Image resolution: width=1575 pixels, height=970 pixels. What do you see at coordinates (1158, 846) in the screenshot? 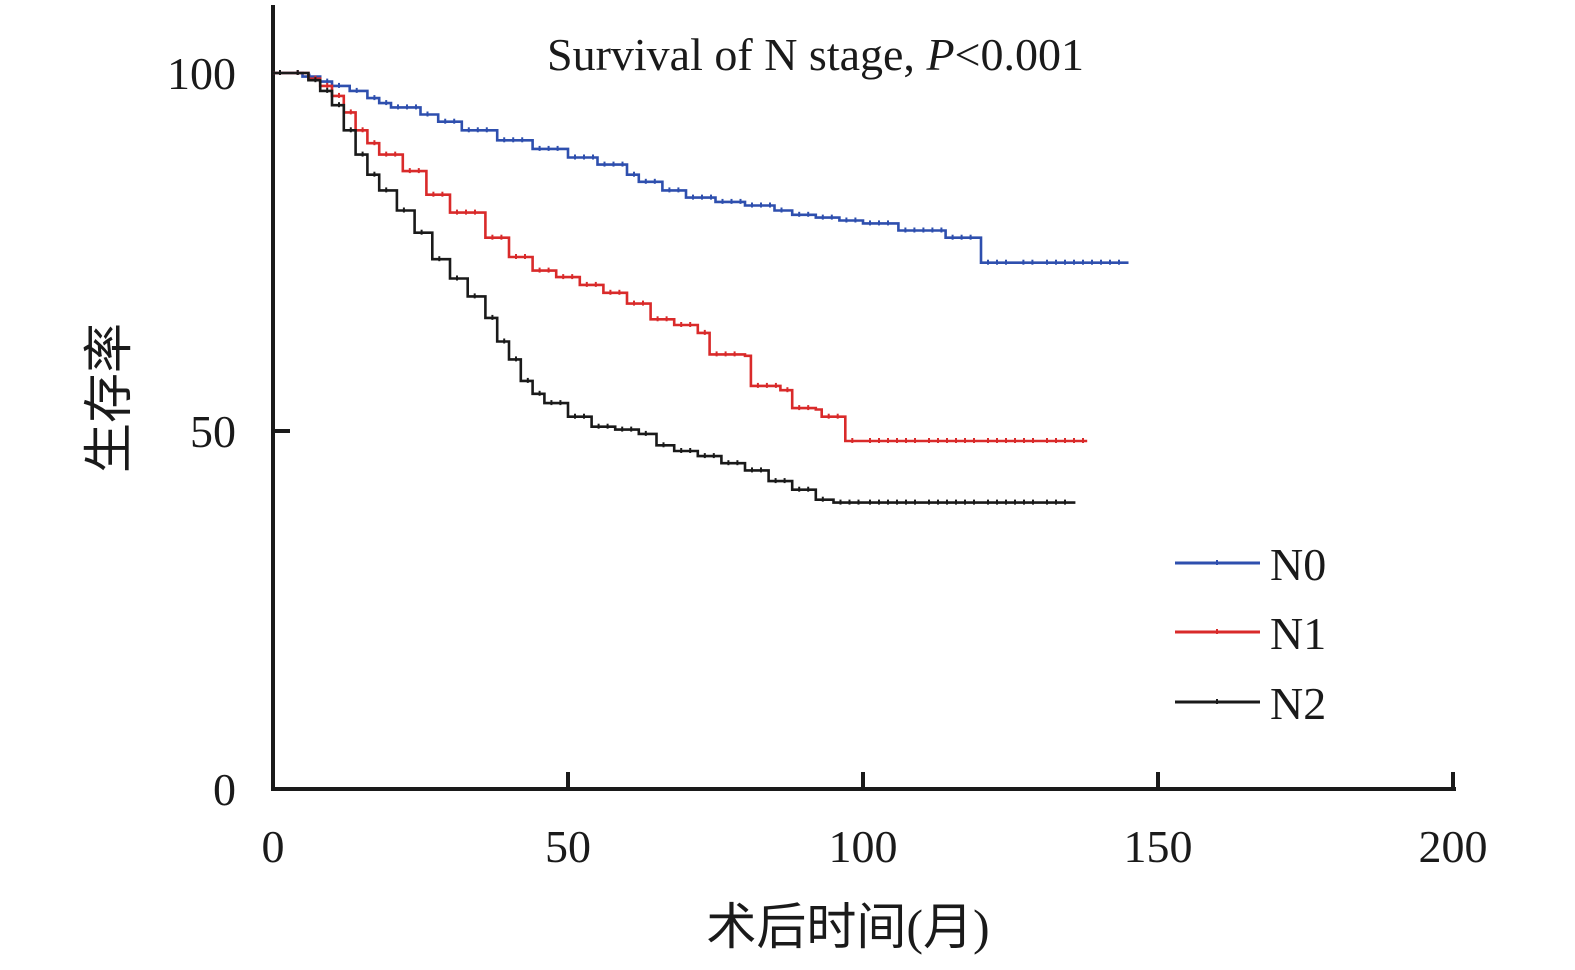
I see `x-tick-label: 150` at bounding box center [1158, 846].